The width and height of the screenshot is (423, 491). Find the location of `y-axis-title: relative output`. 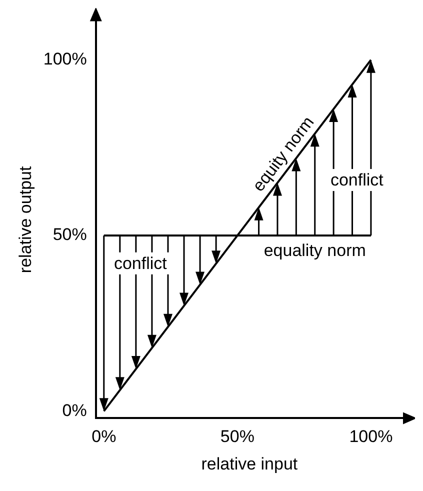

y-axis-title: relative output is located at coordinates (25, 220).